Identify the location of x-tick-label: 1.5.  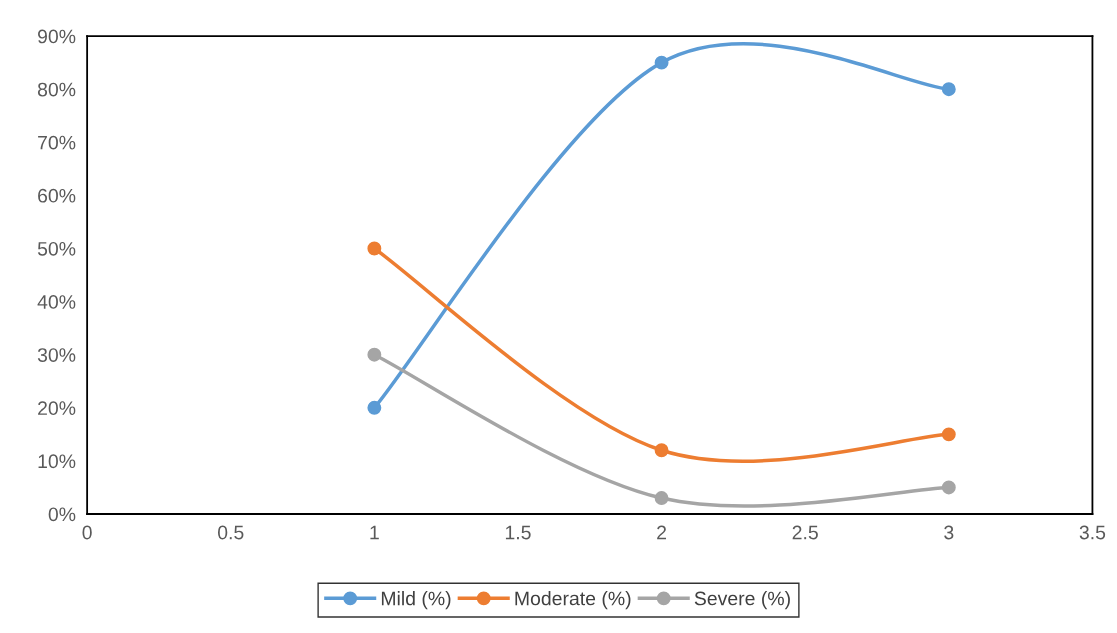
(518, 532).